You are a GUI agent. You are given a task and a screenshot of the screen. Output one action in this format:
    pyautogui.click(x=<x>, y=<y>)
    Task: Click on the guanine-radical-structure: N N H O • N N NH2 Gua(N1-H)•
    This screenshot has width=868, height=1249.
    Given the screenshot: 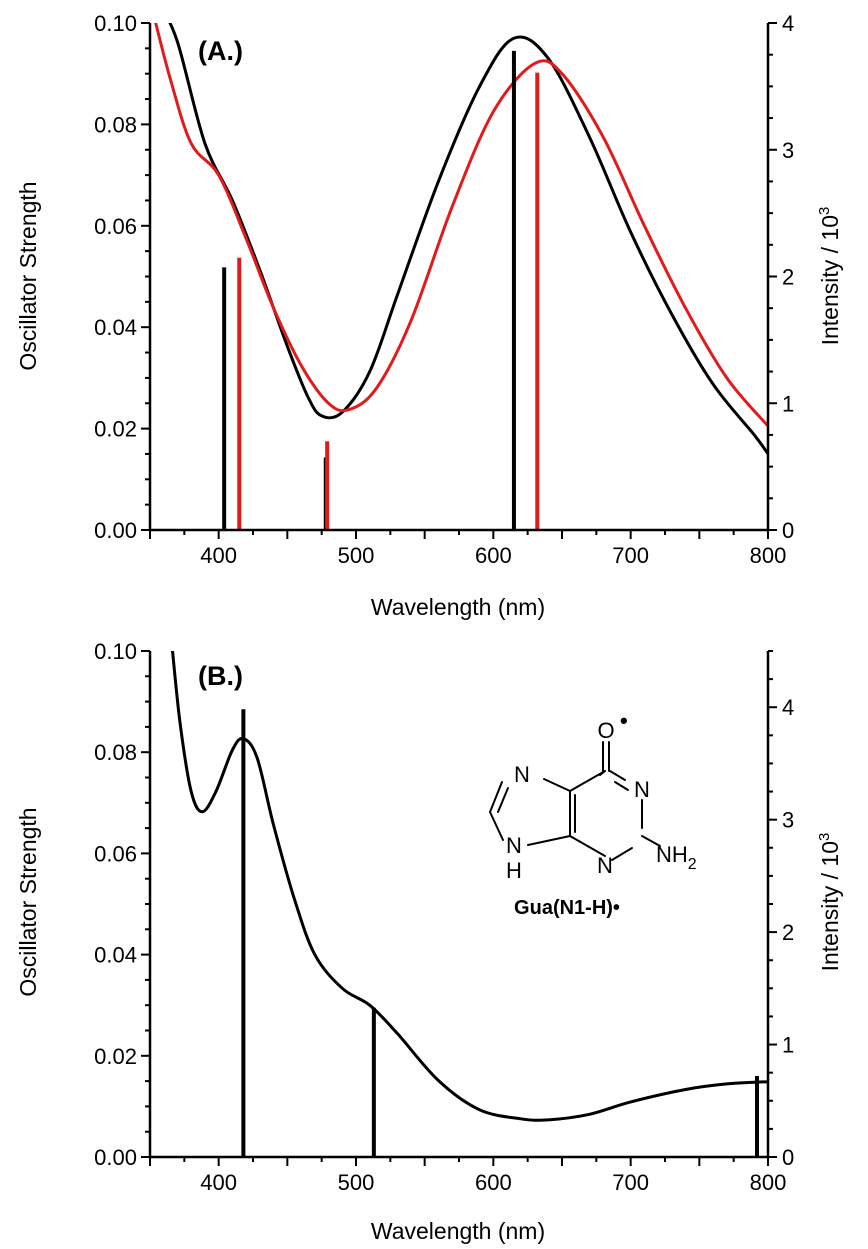 What is the action you would take?
    pyautogui.click(x=593, y=813)
    